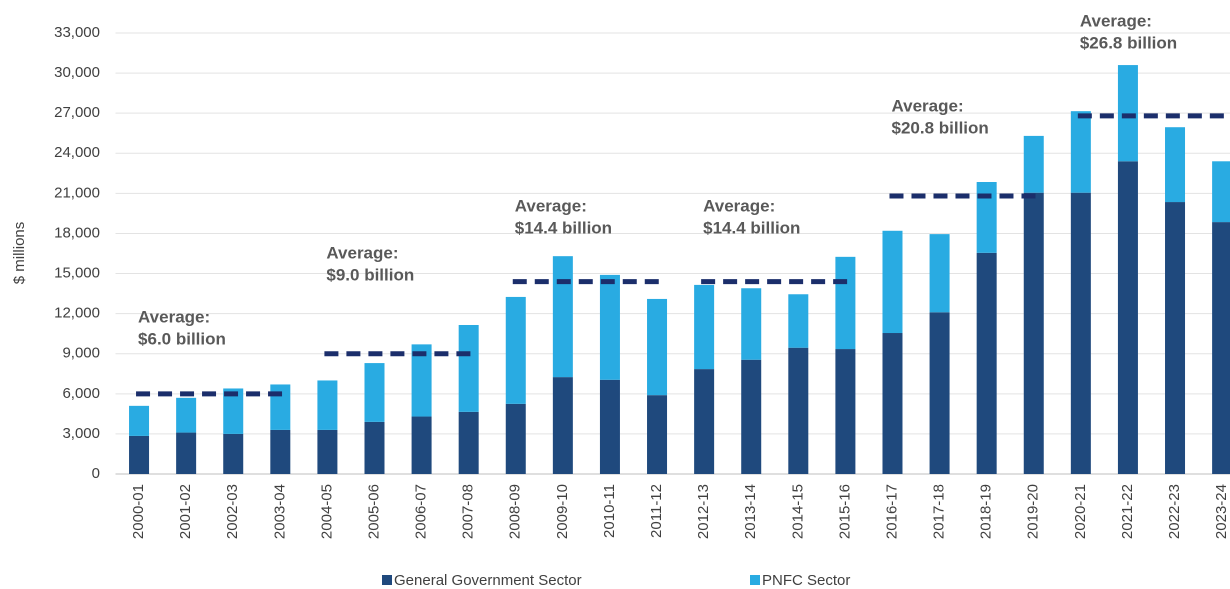 This screenshot has height=589, width=1230. Describe the element at coordinates (19, 253) in the screenshot. I see `y-axis-title: $ millions` at that location.